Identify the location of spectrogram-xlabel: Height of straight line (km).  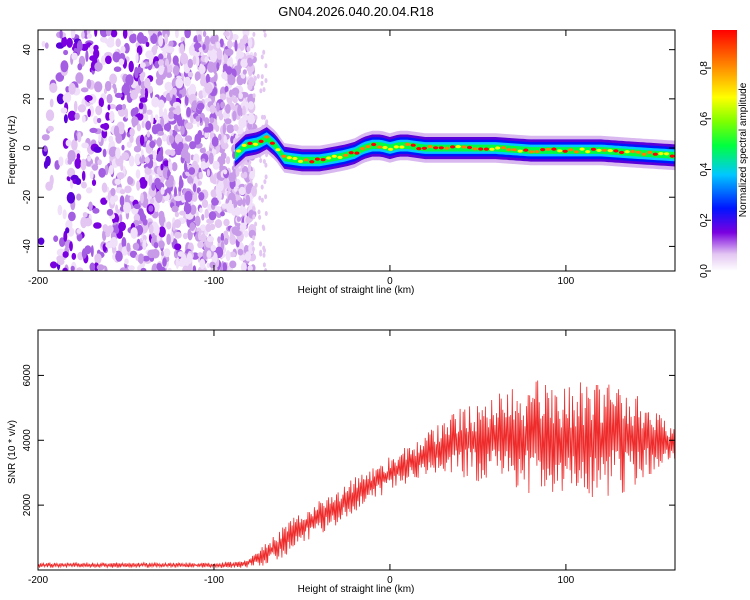
(356, 290).